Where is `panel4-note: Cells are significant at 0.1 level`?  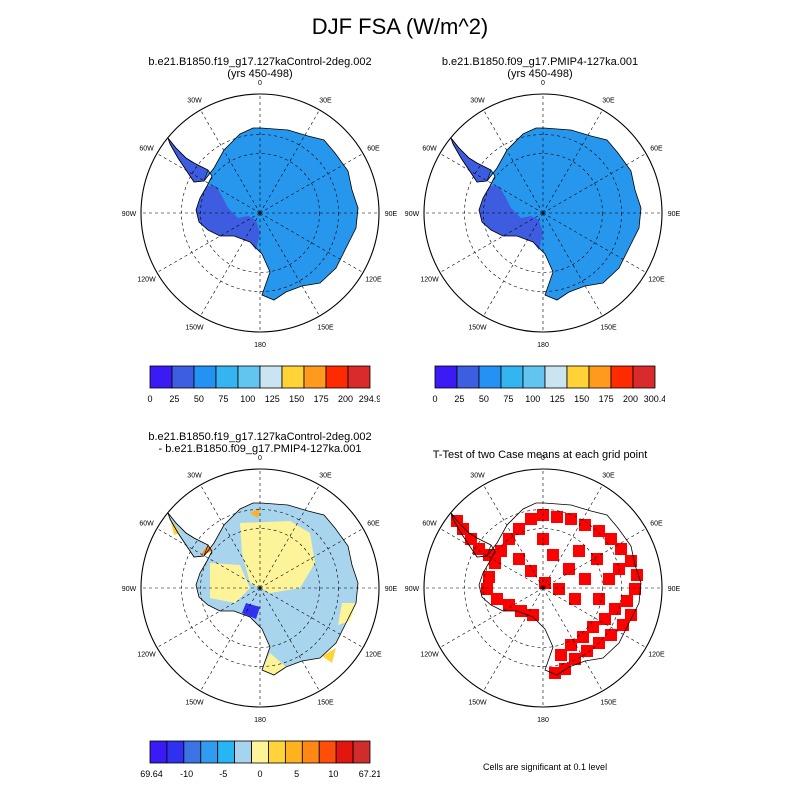
panel4-note: Cells are significant at 0.1 level is located at coordinates (545, 767).